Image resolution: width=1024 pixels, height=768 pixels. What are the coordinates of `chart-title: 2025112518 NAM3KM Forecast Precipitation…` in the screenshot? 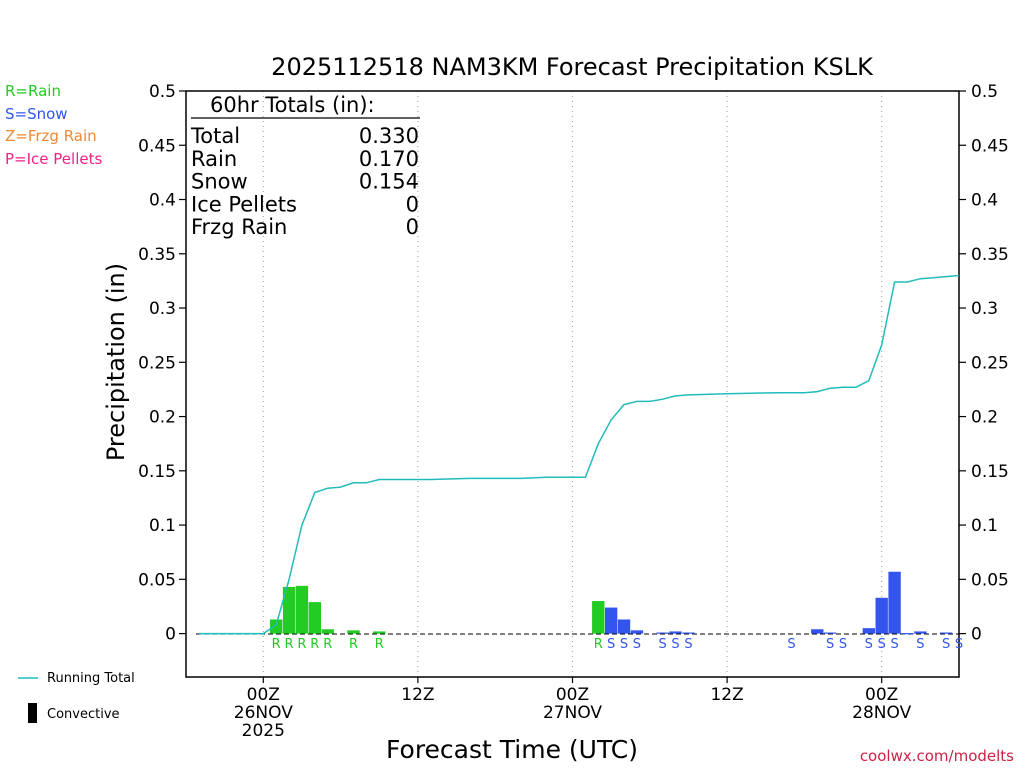 It's located at (572, 67).